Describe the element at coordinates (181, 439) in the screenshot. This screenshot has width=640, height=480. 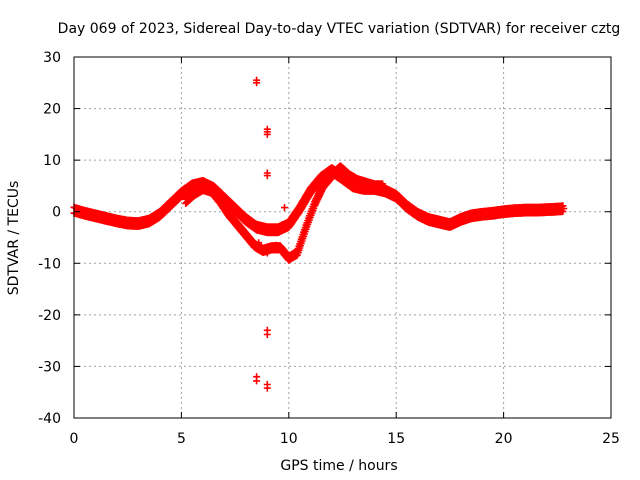
I see `x-tick-label: 5` at that location.